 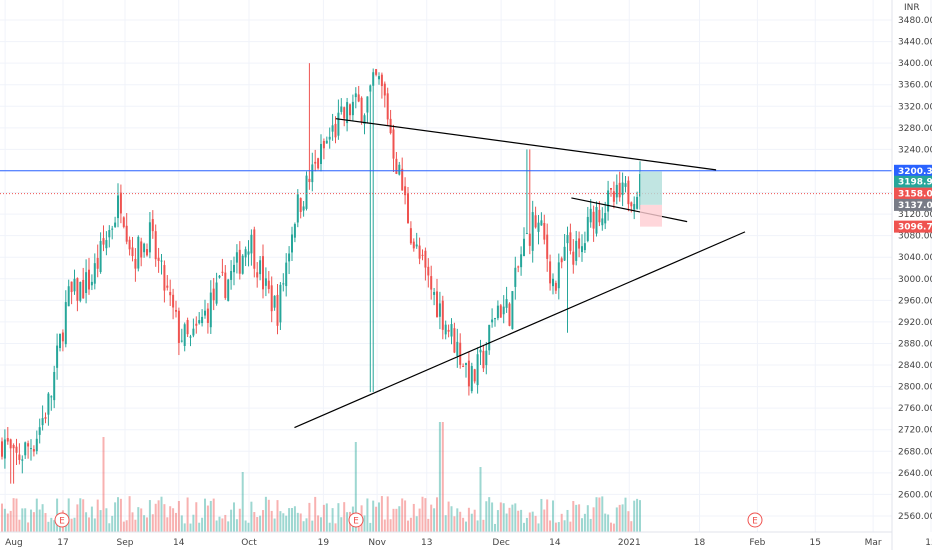 What do you see at coordinates (651, 188) in the screenshot?
I see `target-zone` at bounding box center [651, 188].